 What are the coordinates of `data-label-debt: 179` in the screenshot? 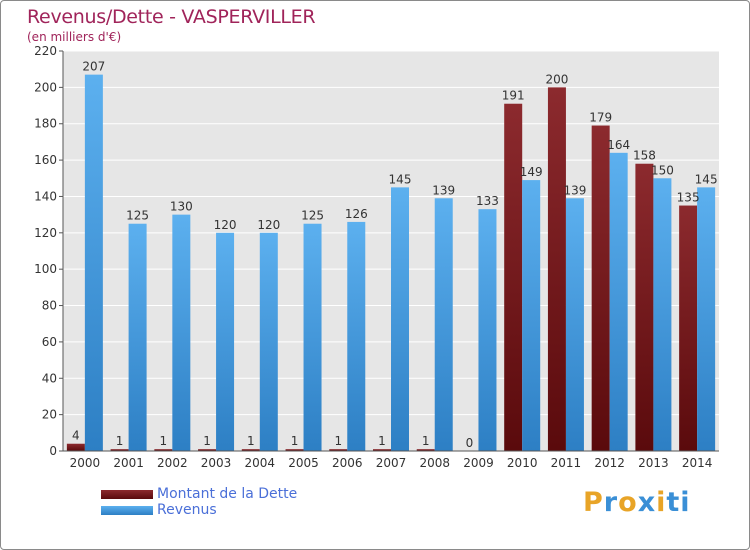 It's located at (600, 118).